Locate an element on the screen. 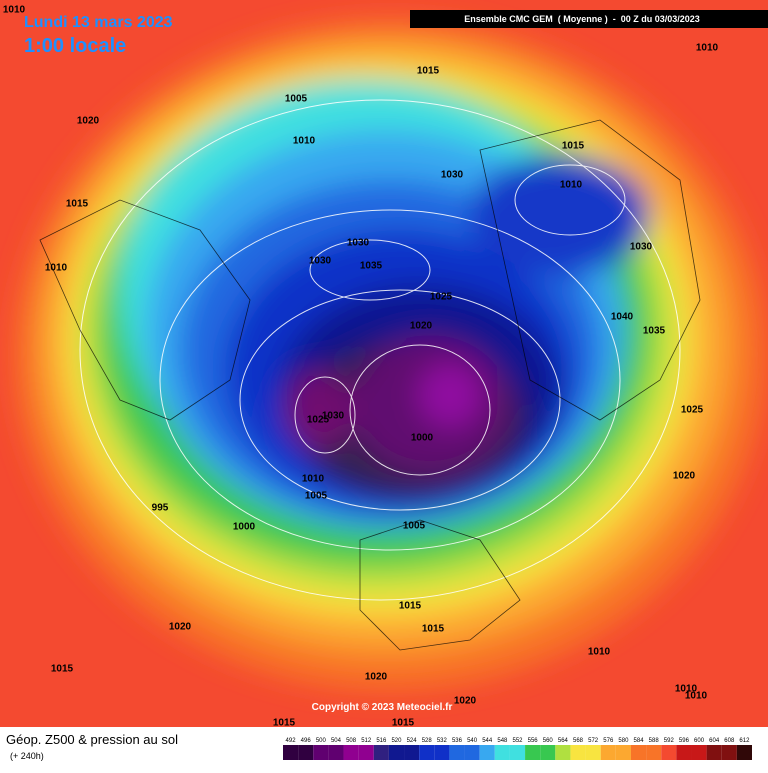  model-banner is located at coordinates (589, 19).